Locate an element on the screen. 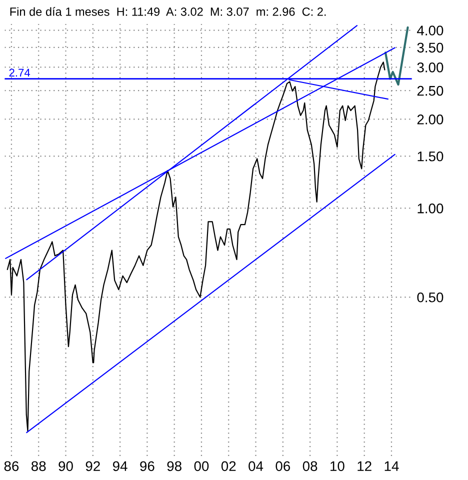 Image resolution: width=468 pixels, height=480 pixels. x-tick-label: 10 is located at coordinates (337, 466).